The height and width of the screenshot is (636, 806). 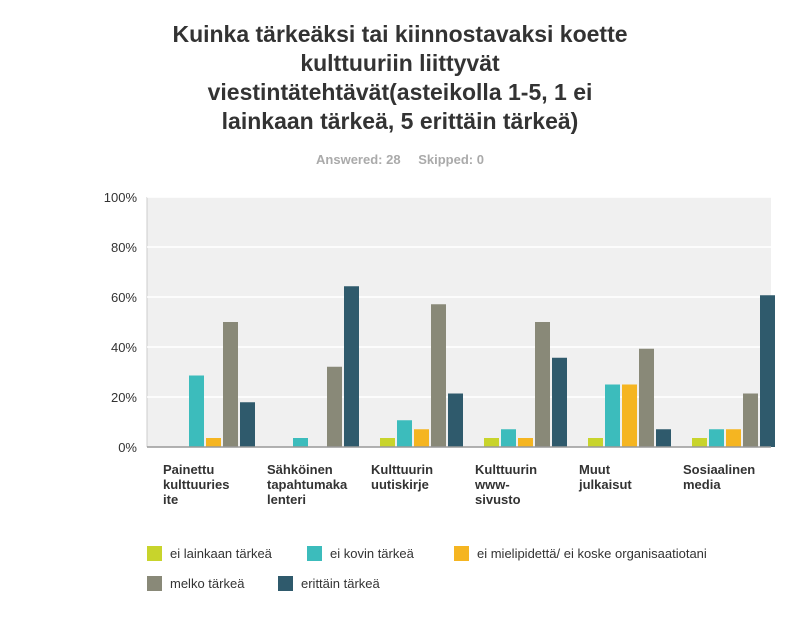 I want to click on x-category-label-line: uutiskirje, so click(x=400, y=484).